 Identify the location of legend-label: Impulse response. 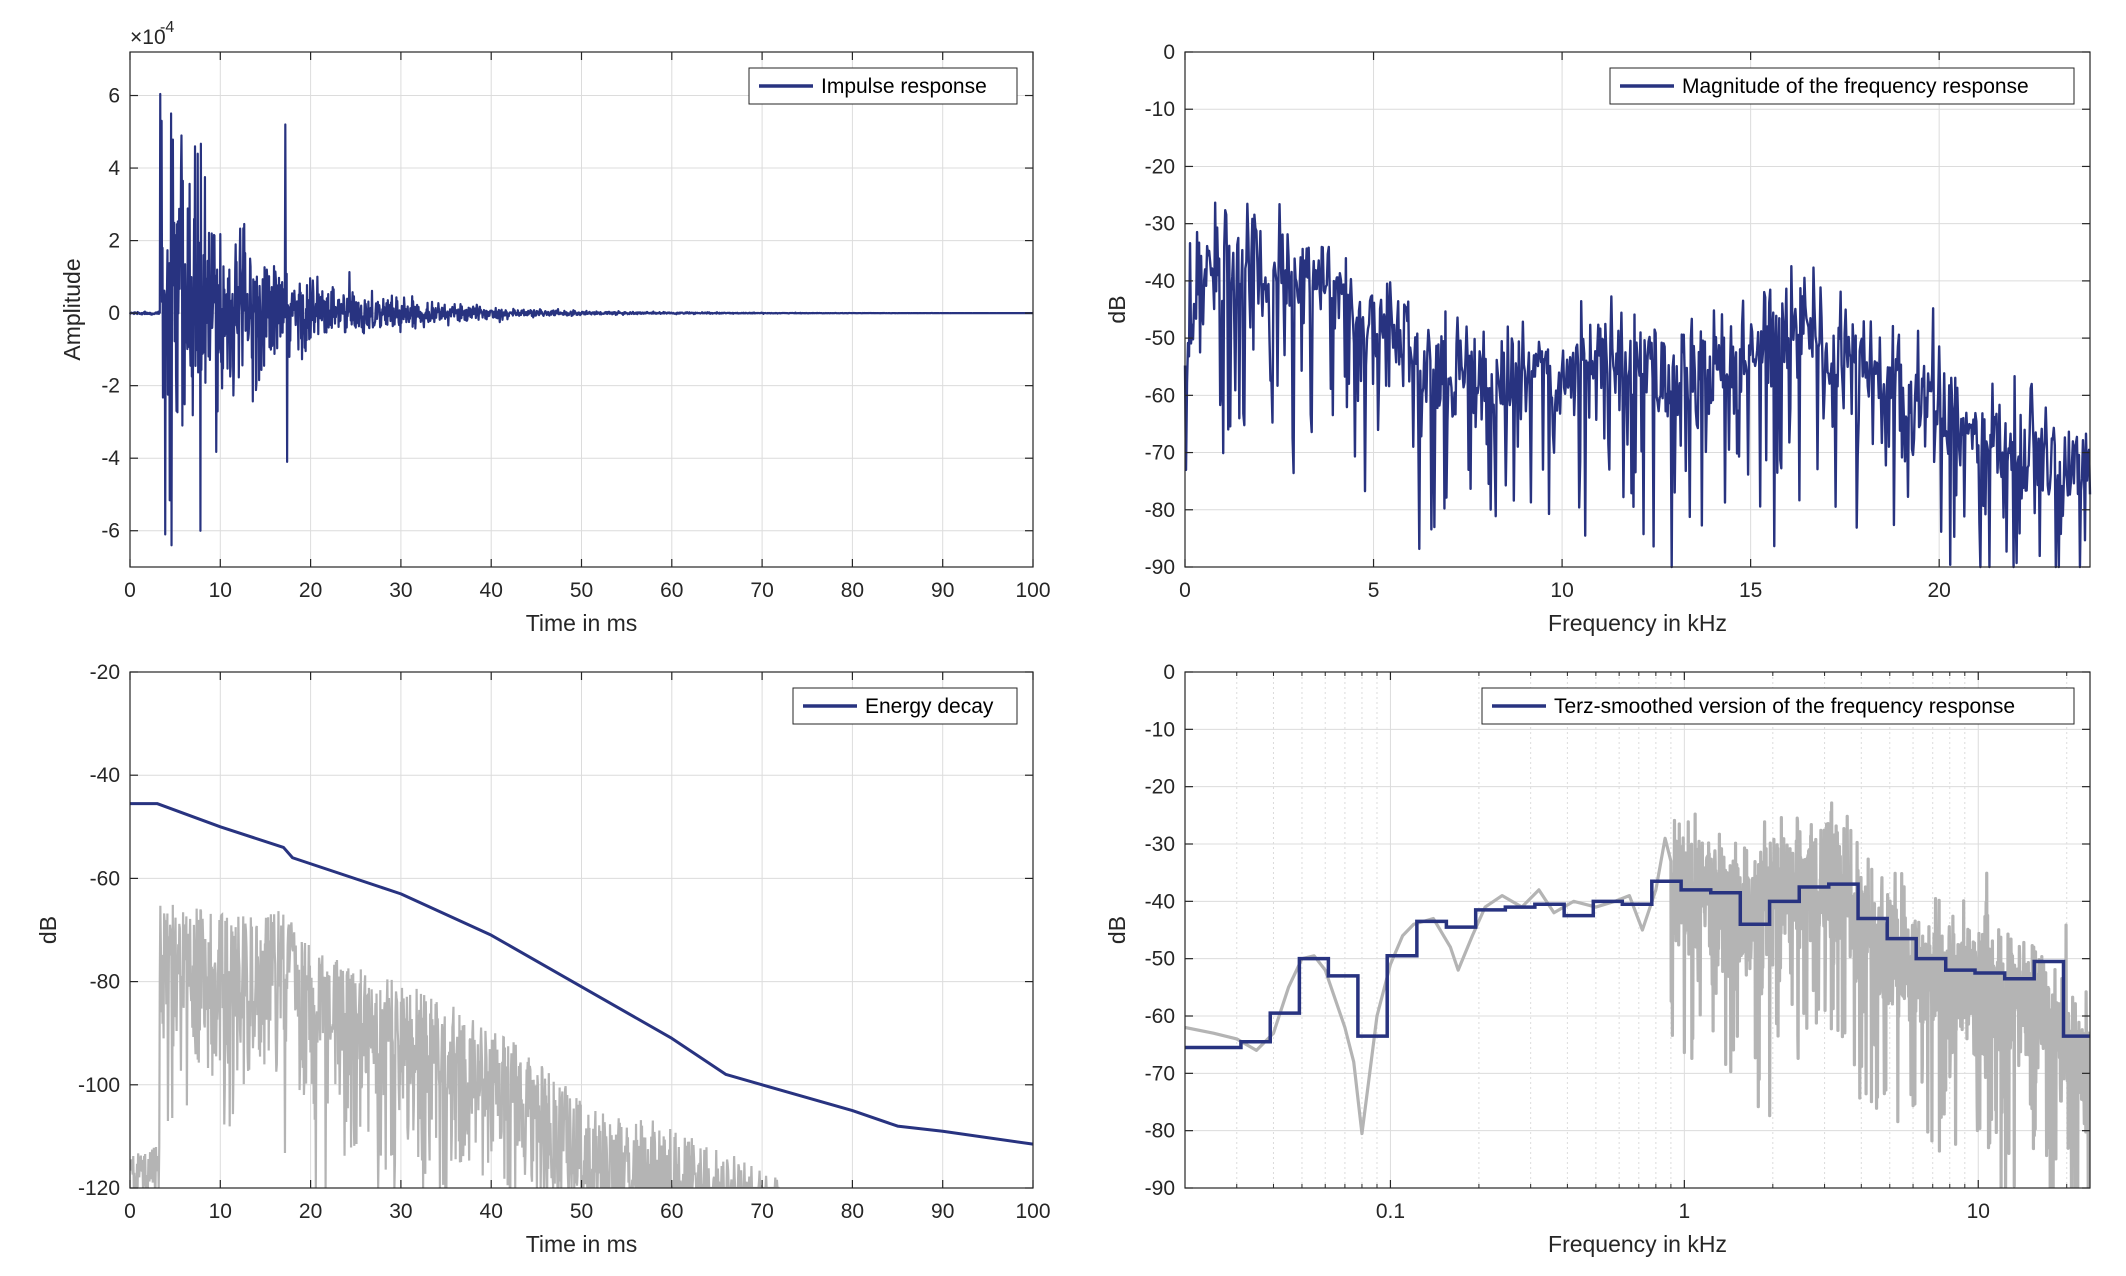
(904, 86).